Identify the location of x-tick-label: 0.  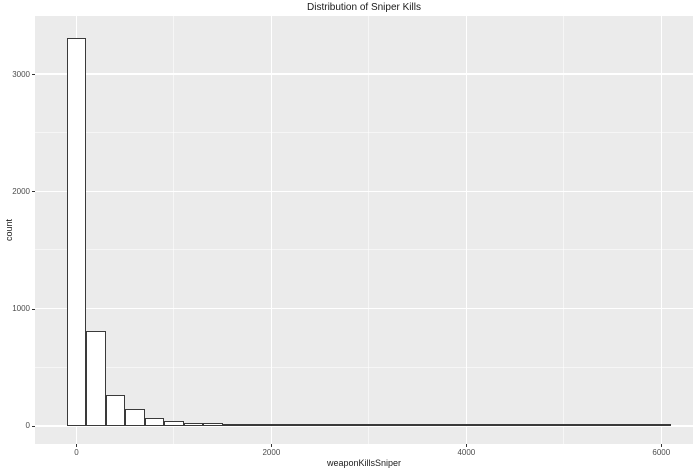
(76, 452).